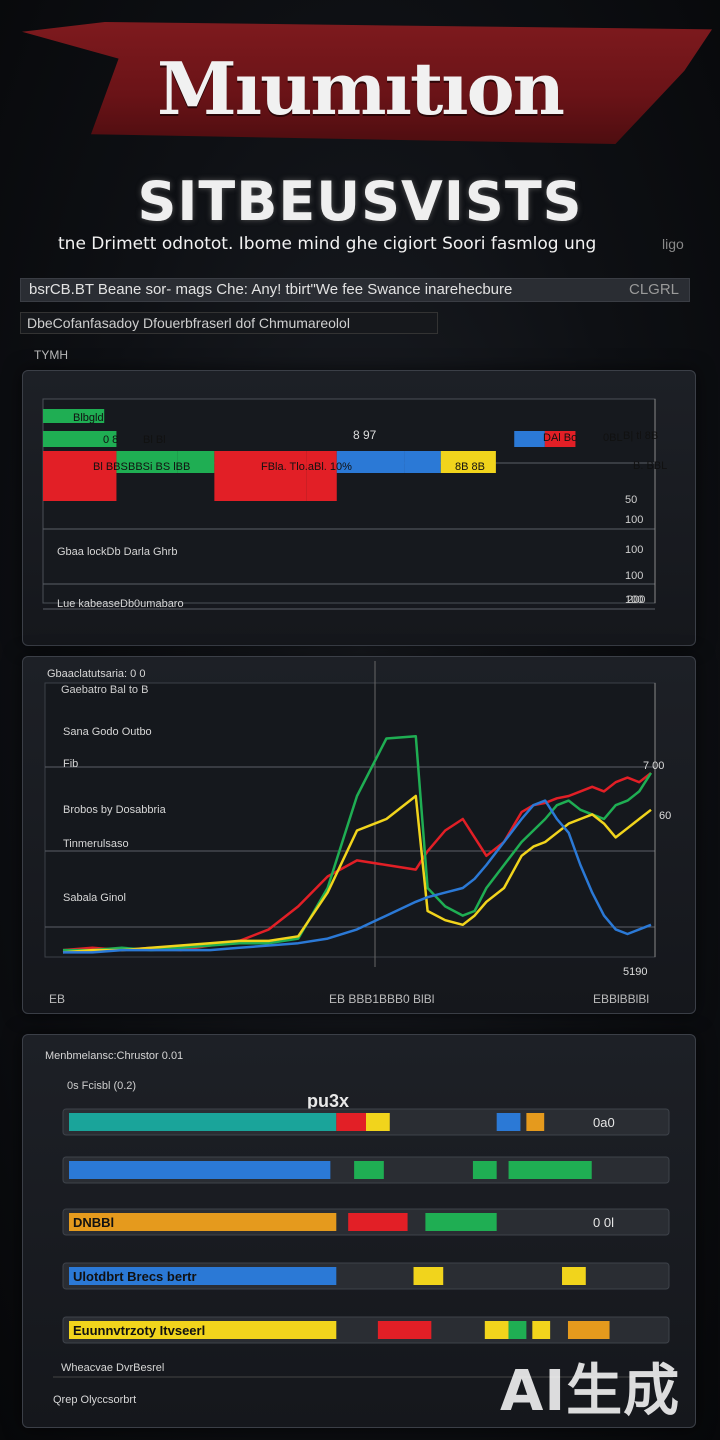 The image size is (720, 1440). Describe the element at coordinates (650, 466) in the screenshot. I see `bar-label: B. BBL` at that location.